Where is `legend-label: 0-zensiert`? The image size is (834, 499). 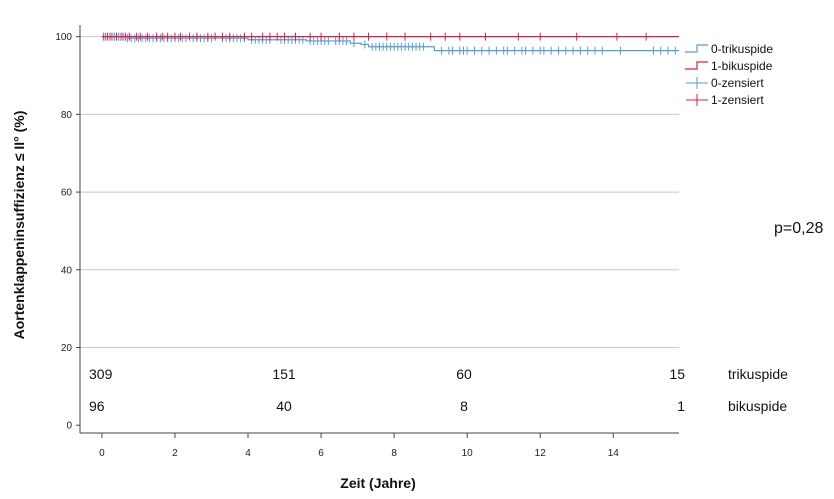
legend-label: 0-zensiert is located at coordinates (737, 83).